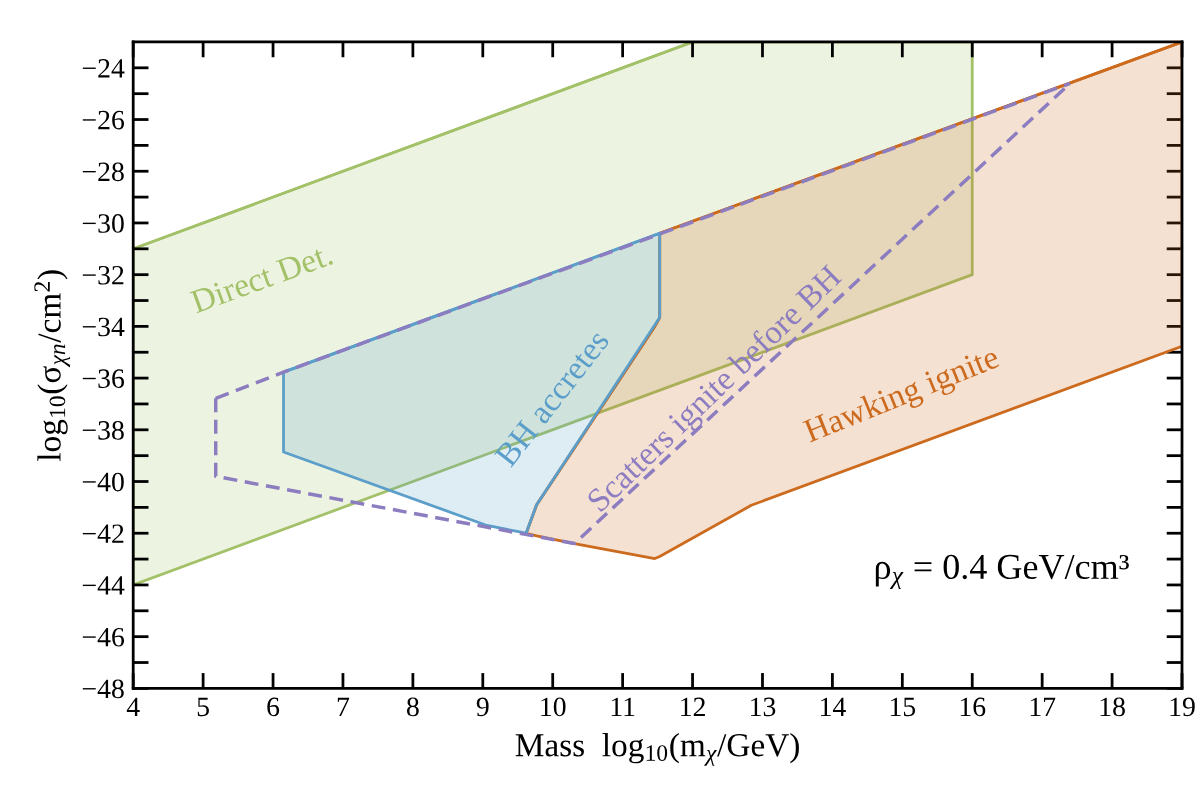  I want to click on x-tick-label: 5, so click(203, 707).